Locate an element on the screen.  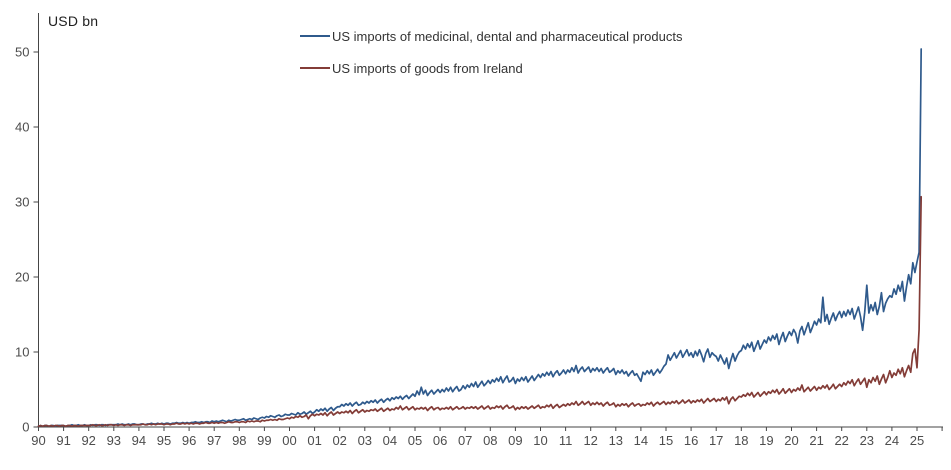
x-tick-label: 00 is located at coordinates (289, 440).